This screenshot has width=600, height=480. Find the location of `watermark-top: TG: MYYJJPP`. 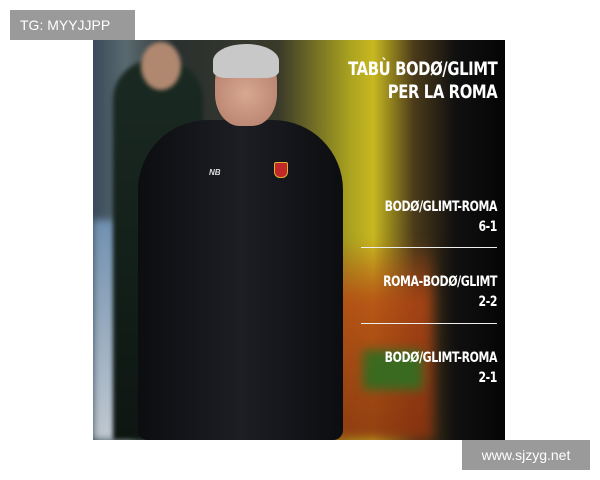

watermark-top: TG: MYYJJPP is located at coordinates (72, 25).